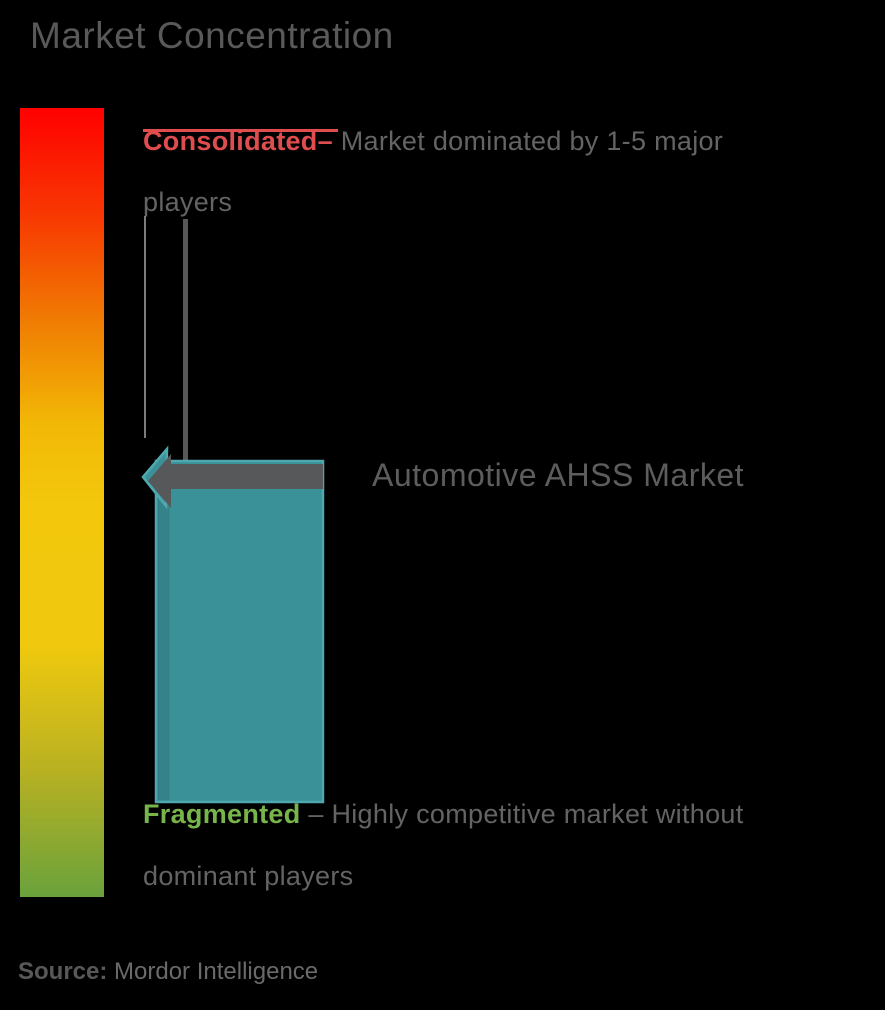 This screenshot has width=885, height=1010. Describe the element at coordinates (239, 631) in the screenshot. I see `marker-bar` at that location.